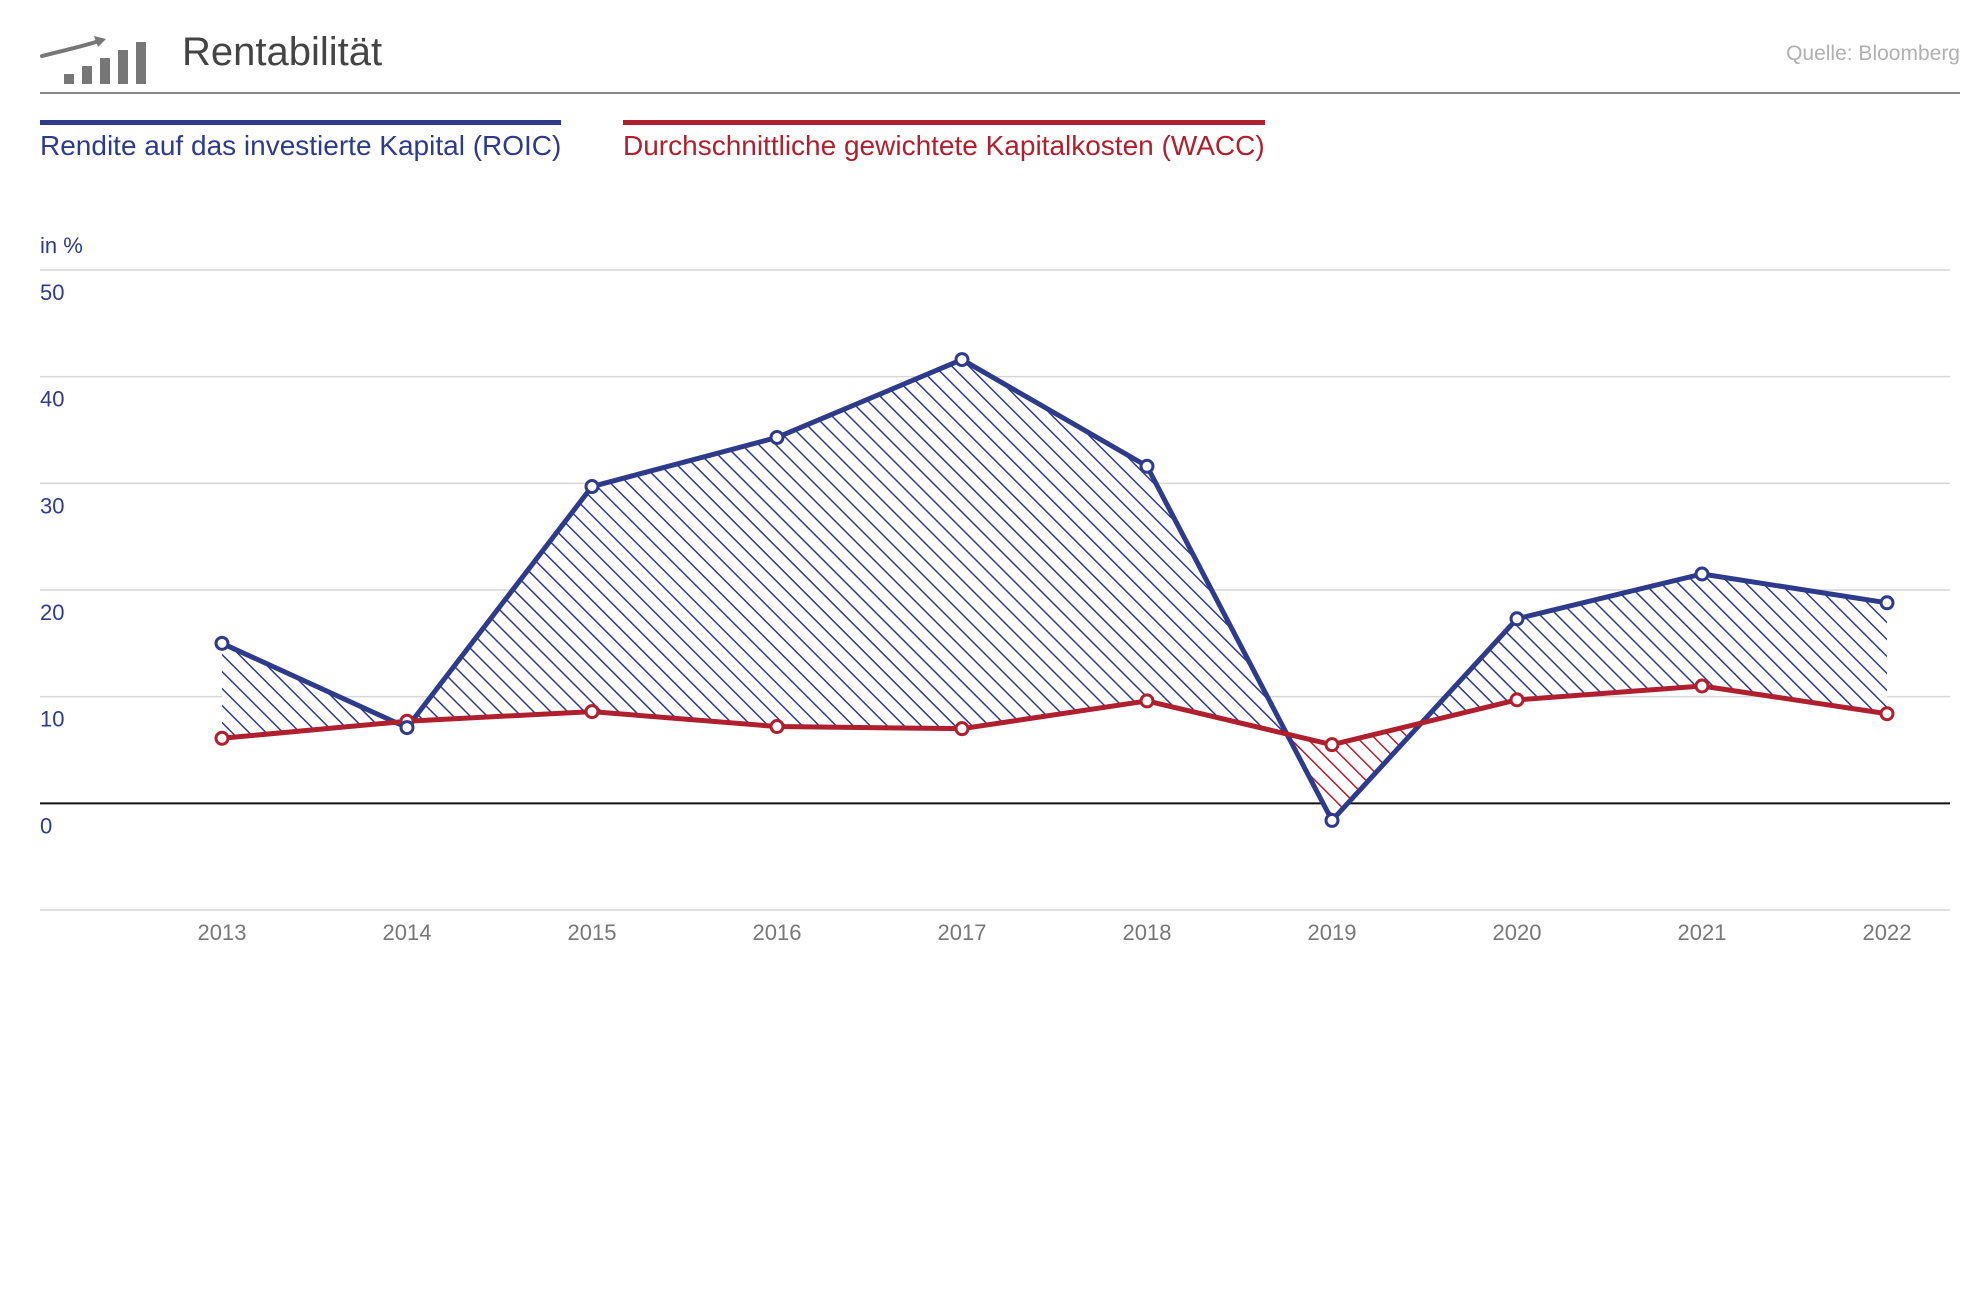  What do you see at coordinates (1873, 53) in the screenshot?
I see `source-note: Quelle: Bloomberg` at bounding box center [1873, 53].